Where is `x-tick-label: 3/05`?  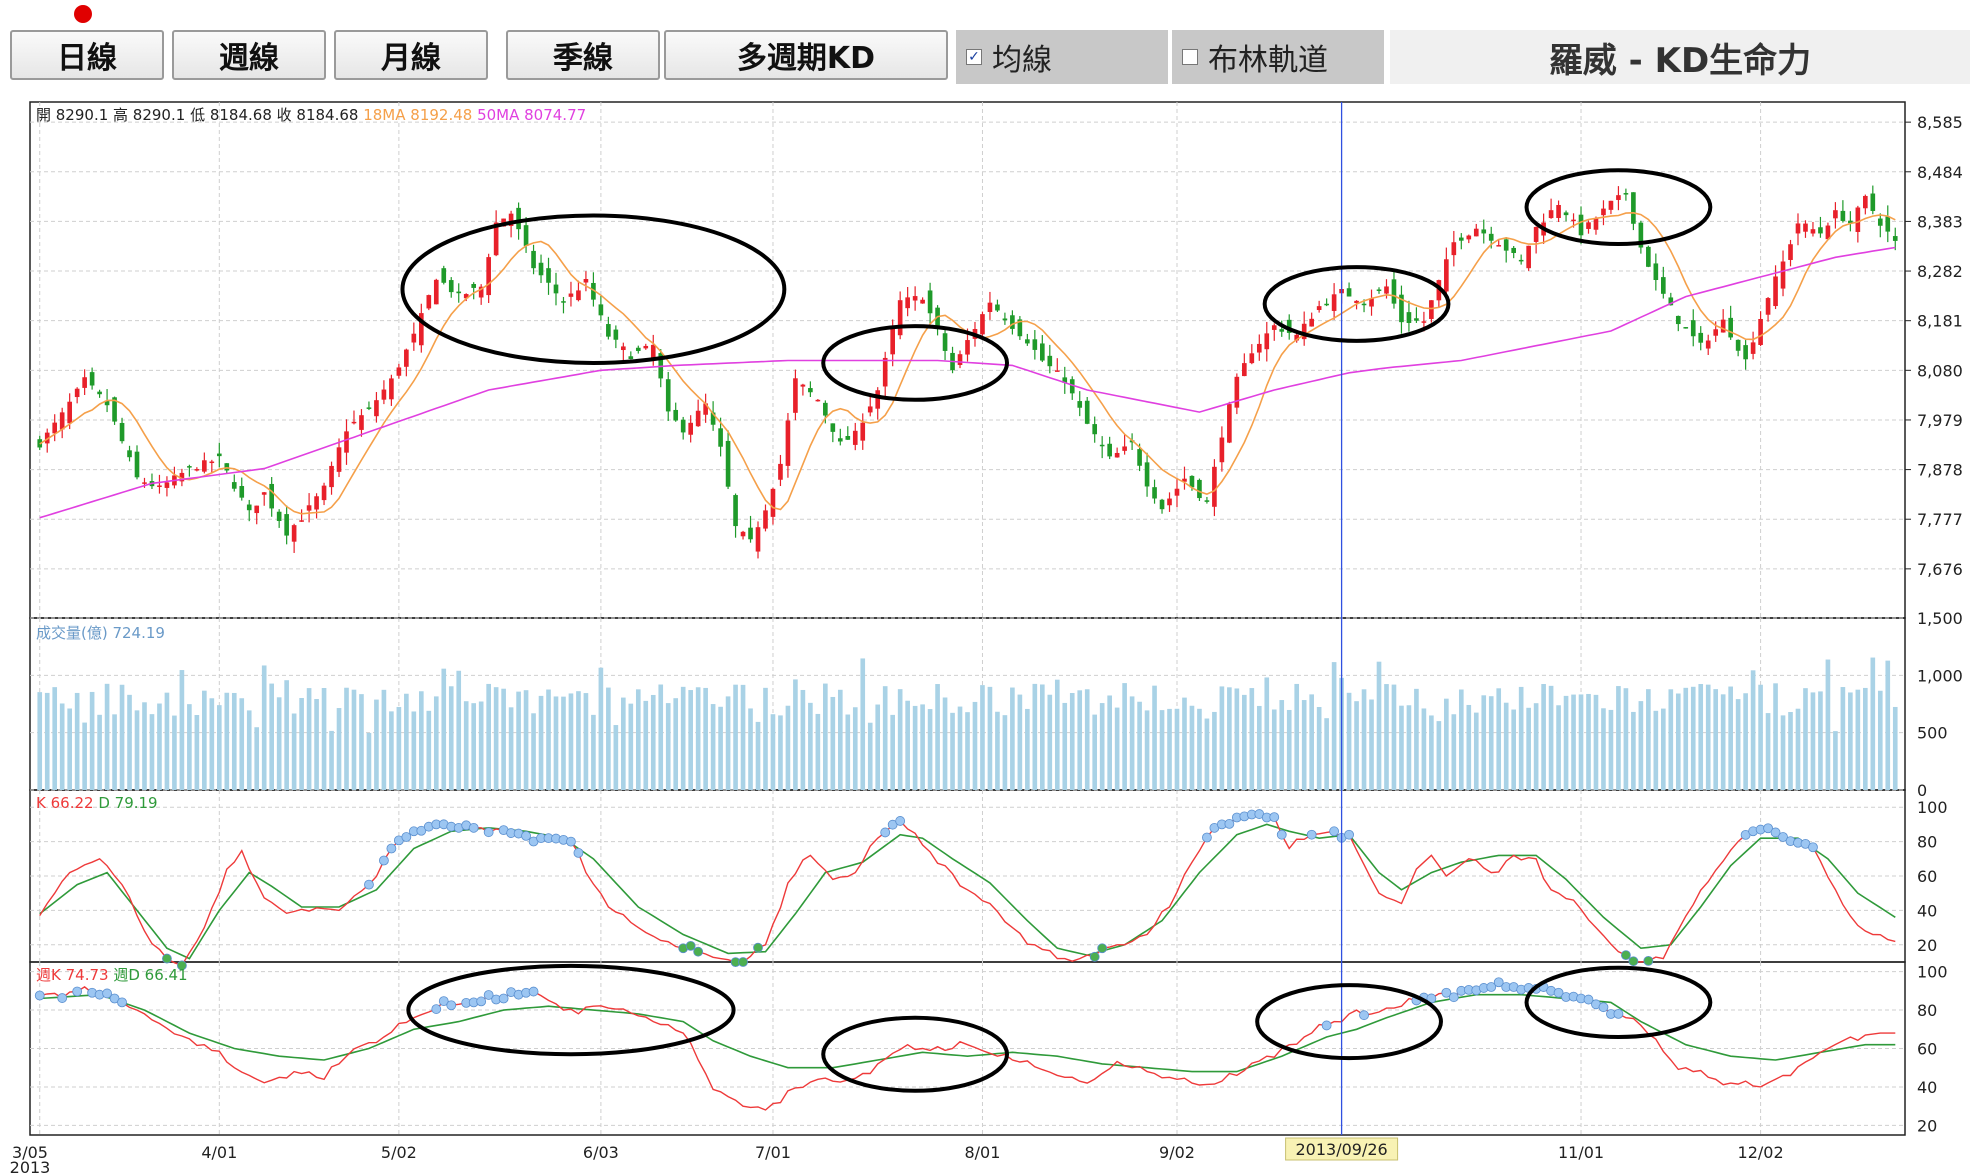 x-tick-label: 3/05 is located at coordinates (30, 1152).